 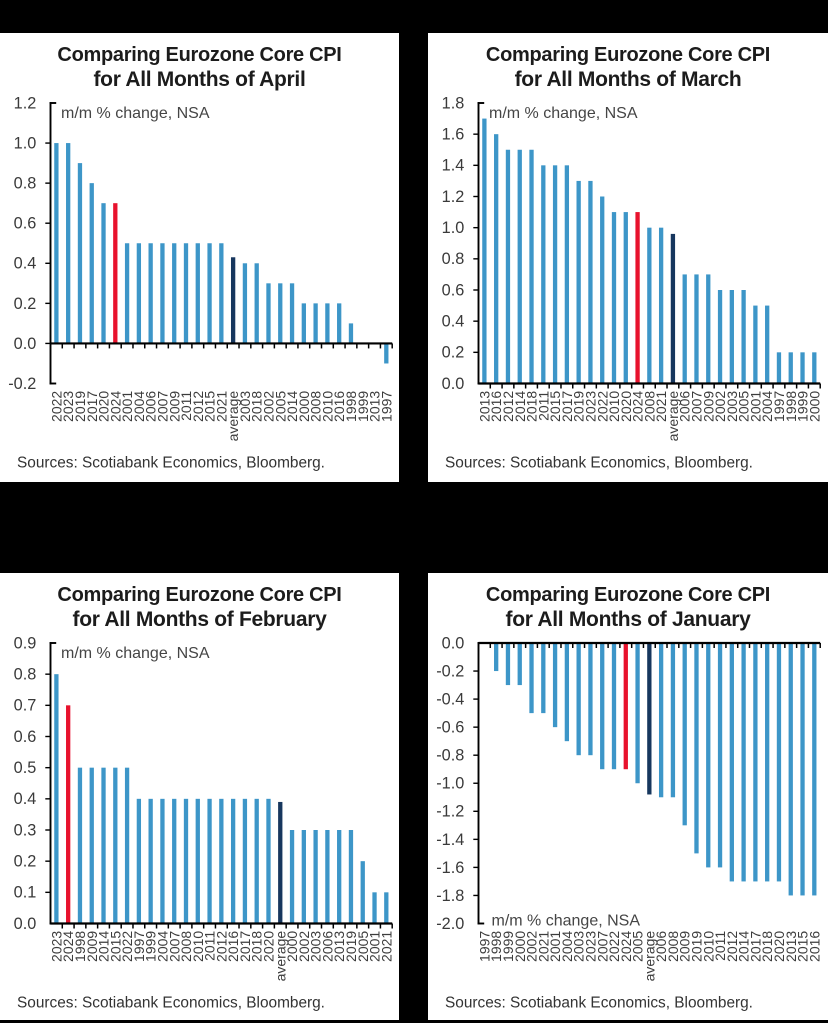 I want to click on svg-text: -1.4, so click(x=450, y=840).